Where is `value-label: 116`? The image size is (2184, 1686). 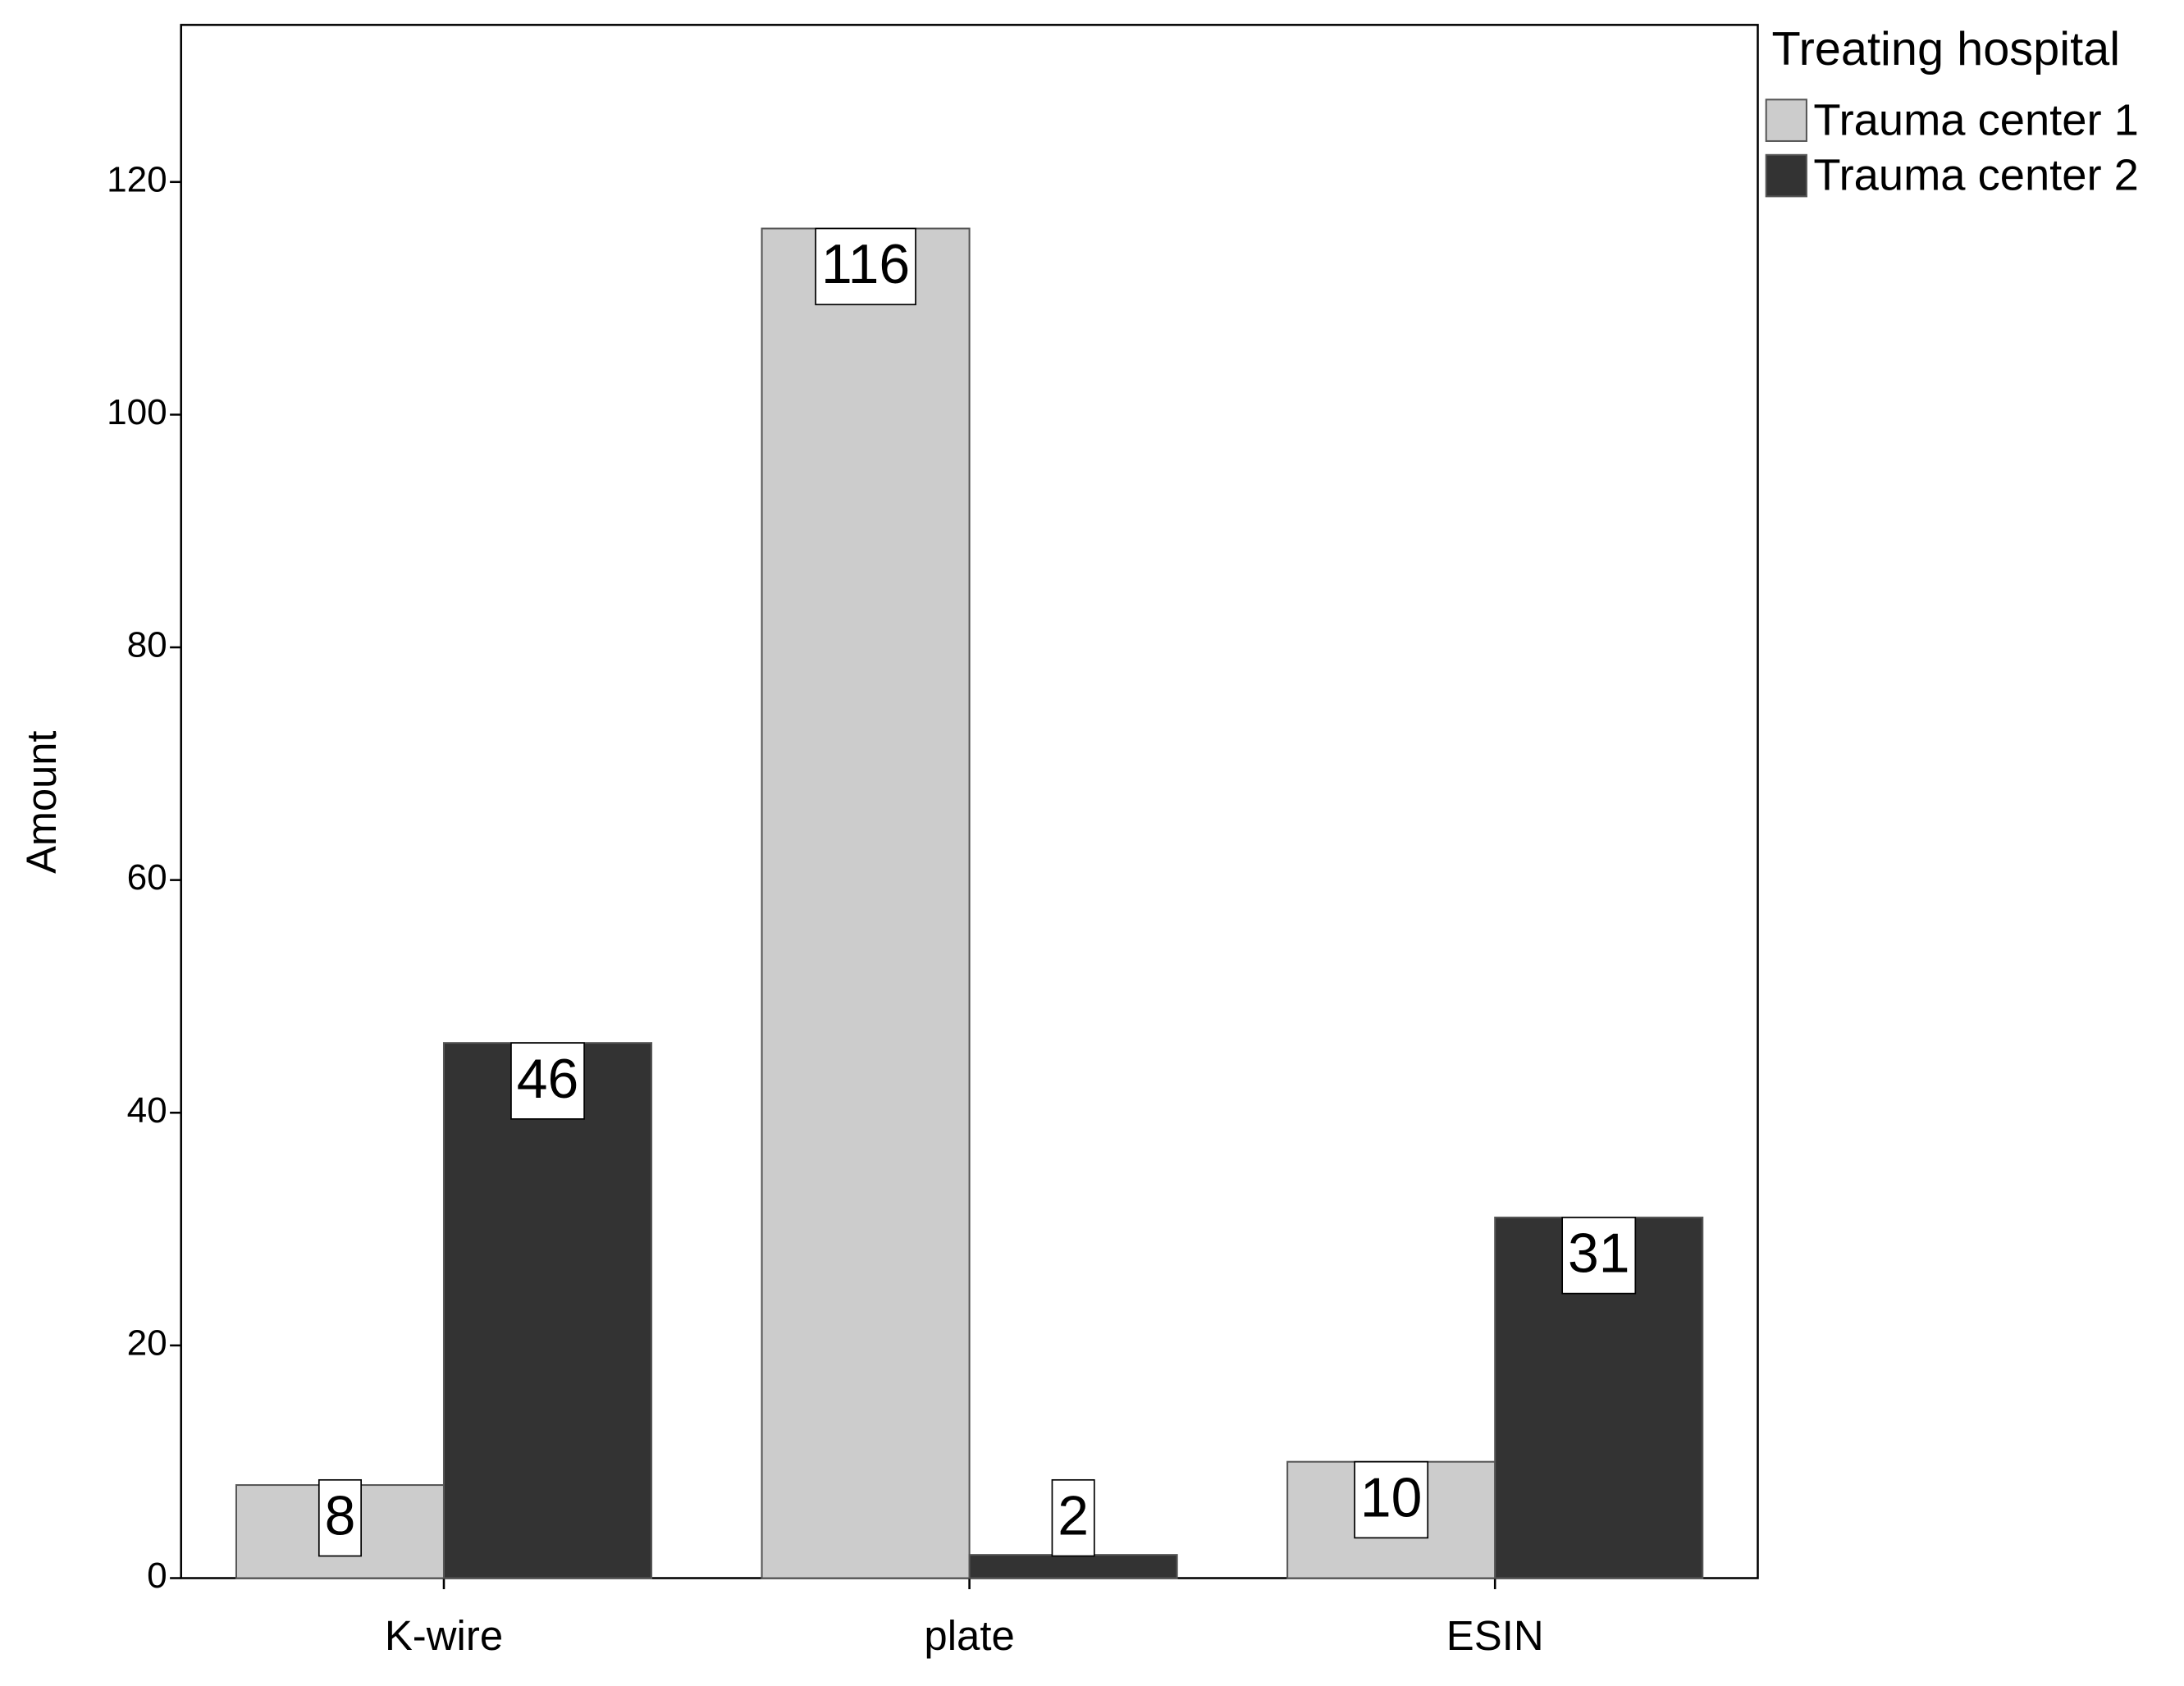 value-label: 116 is located at coordinates (866, 264).